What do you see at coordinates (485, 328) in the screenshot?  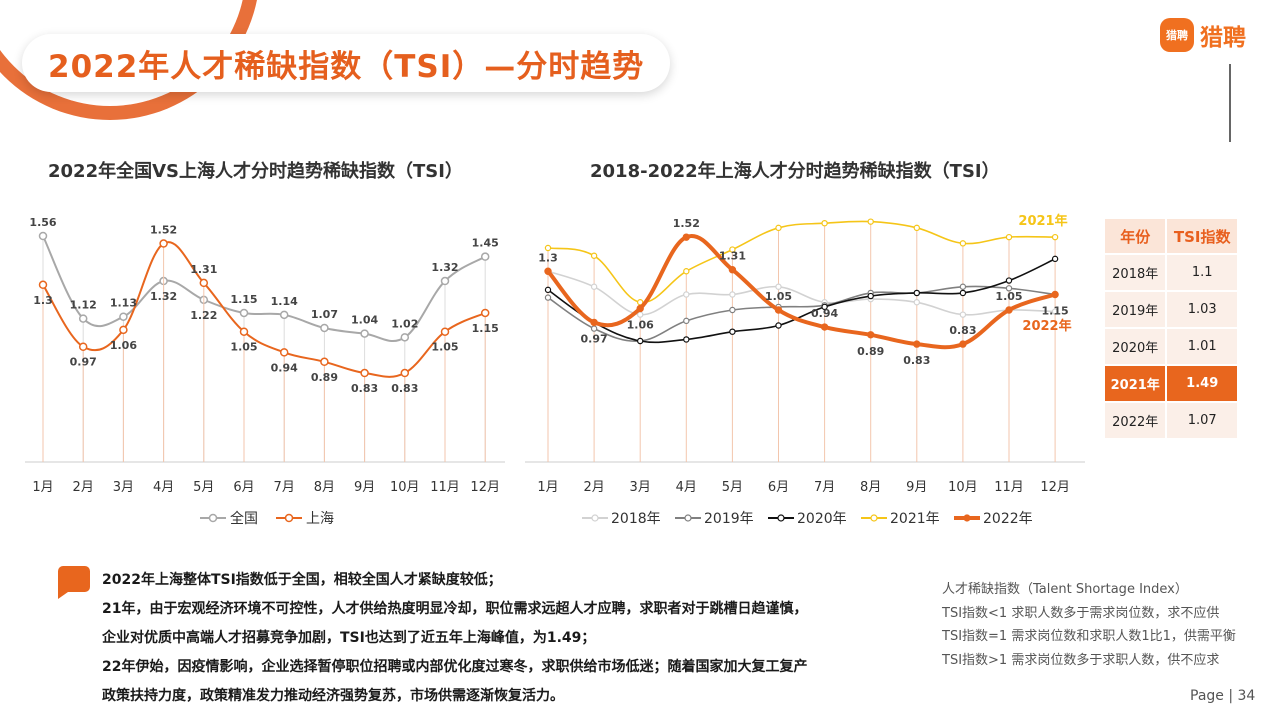 I see `chart1-data-label: 1.15` at bounding box center [485, 328].